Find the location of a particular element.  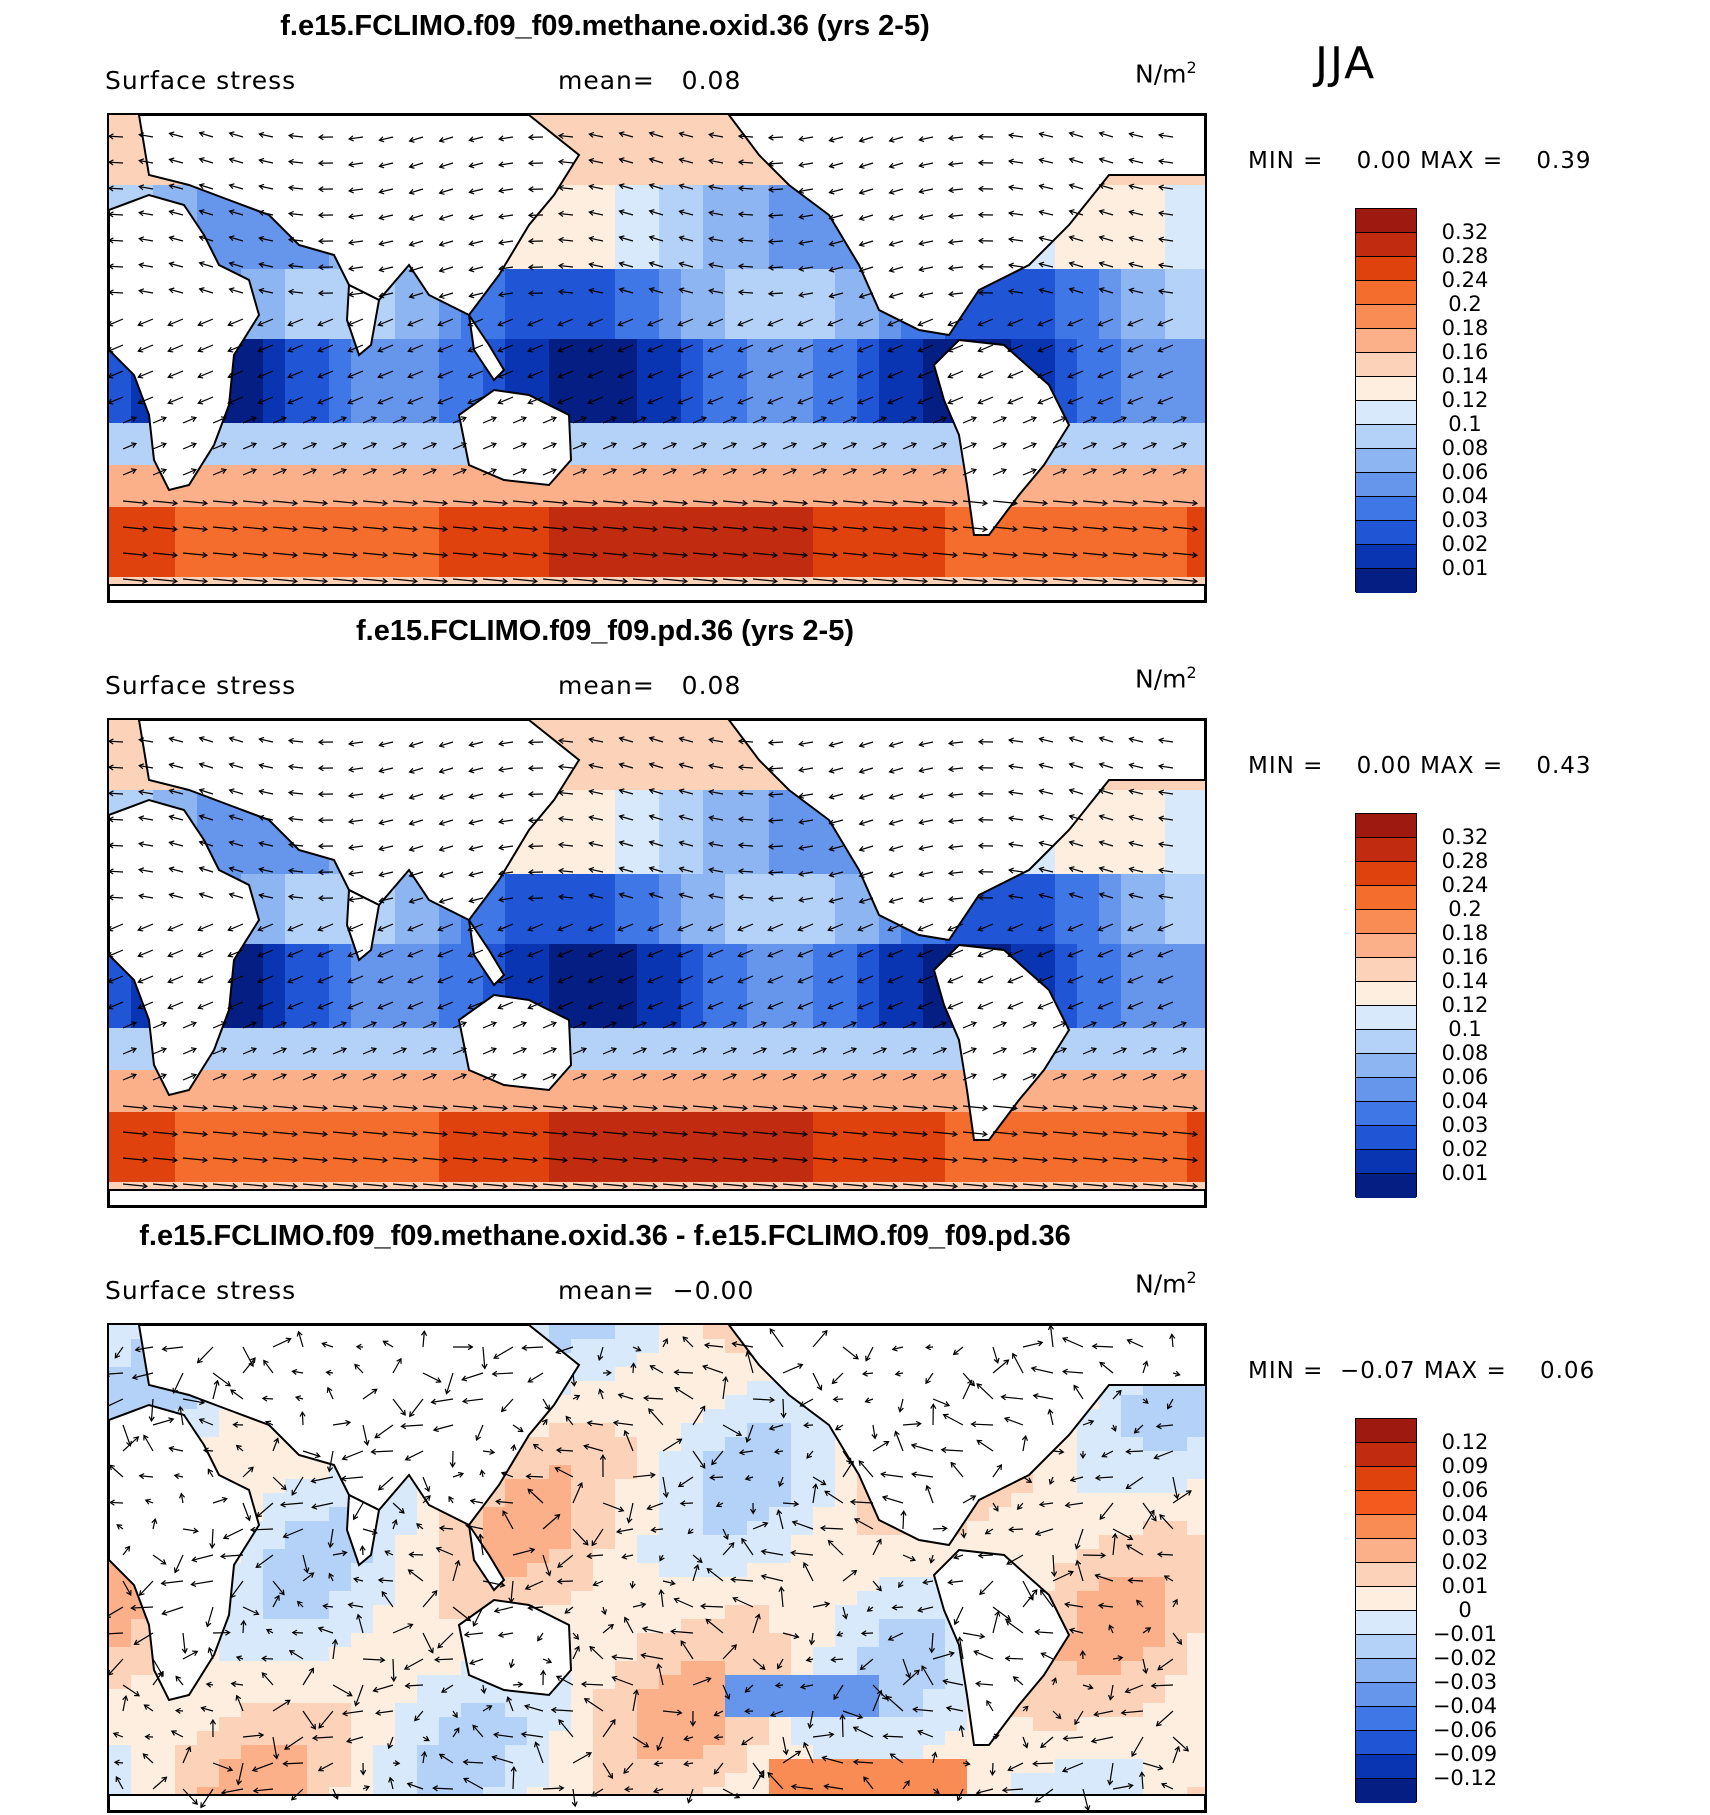

colorbar-label: 0.2 is located at coordinates (1465, 304).